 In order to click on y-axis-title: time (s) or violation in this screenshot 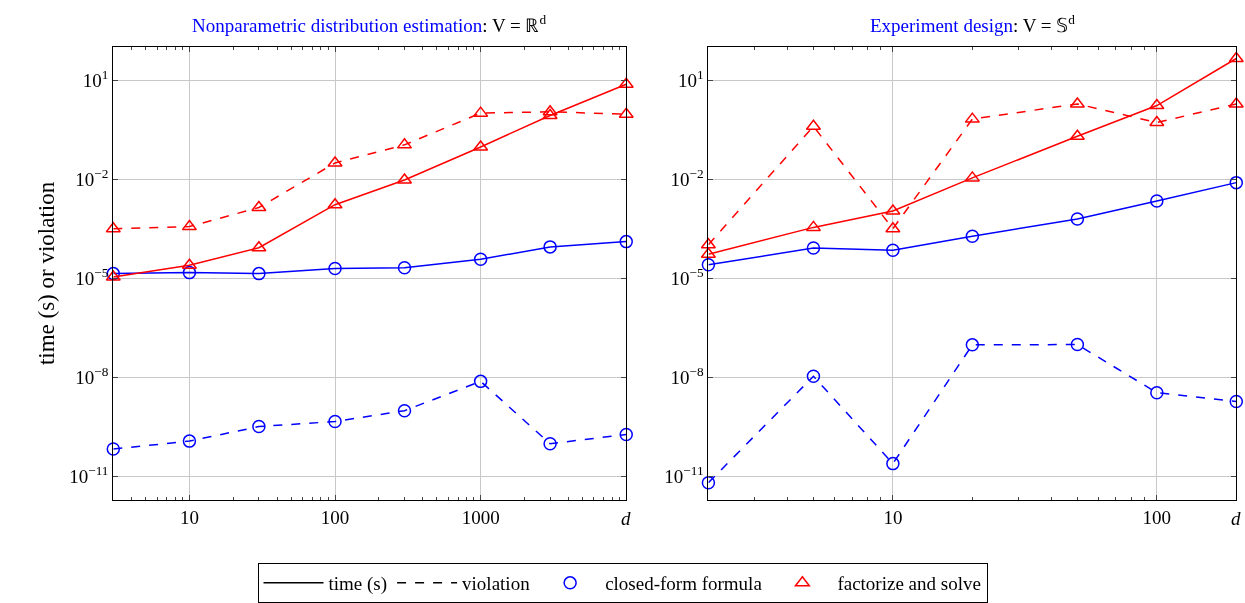, I will do `click(46, 273)`.